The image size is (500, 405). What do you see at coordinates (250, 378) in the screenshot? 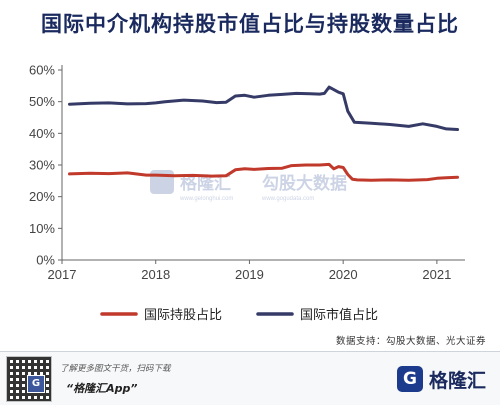
I see `footer-bar: G 了解更多图文干货，扫码下载 “格隆汇App” G 格隆汇` at bounding box center [250, 378].